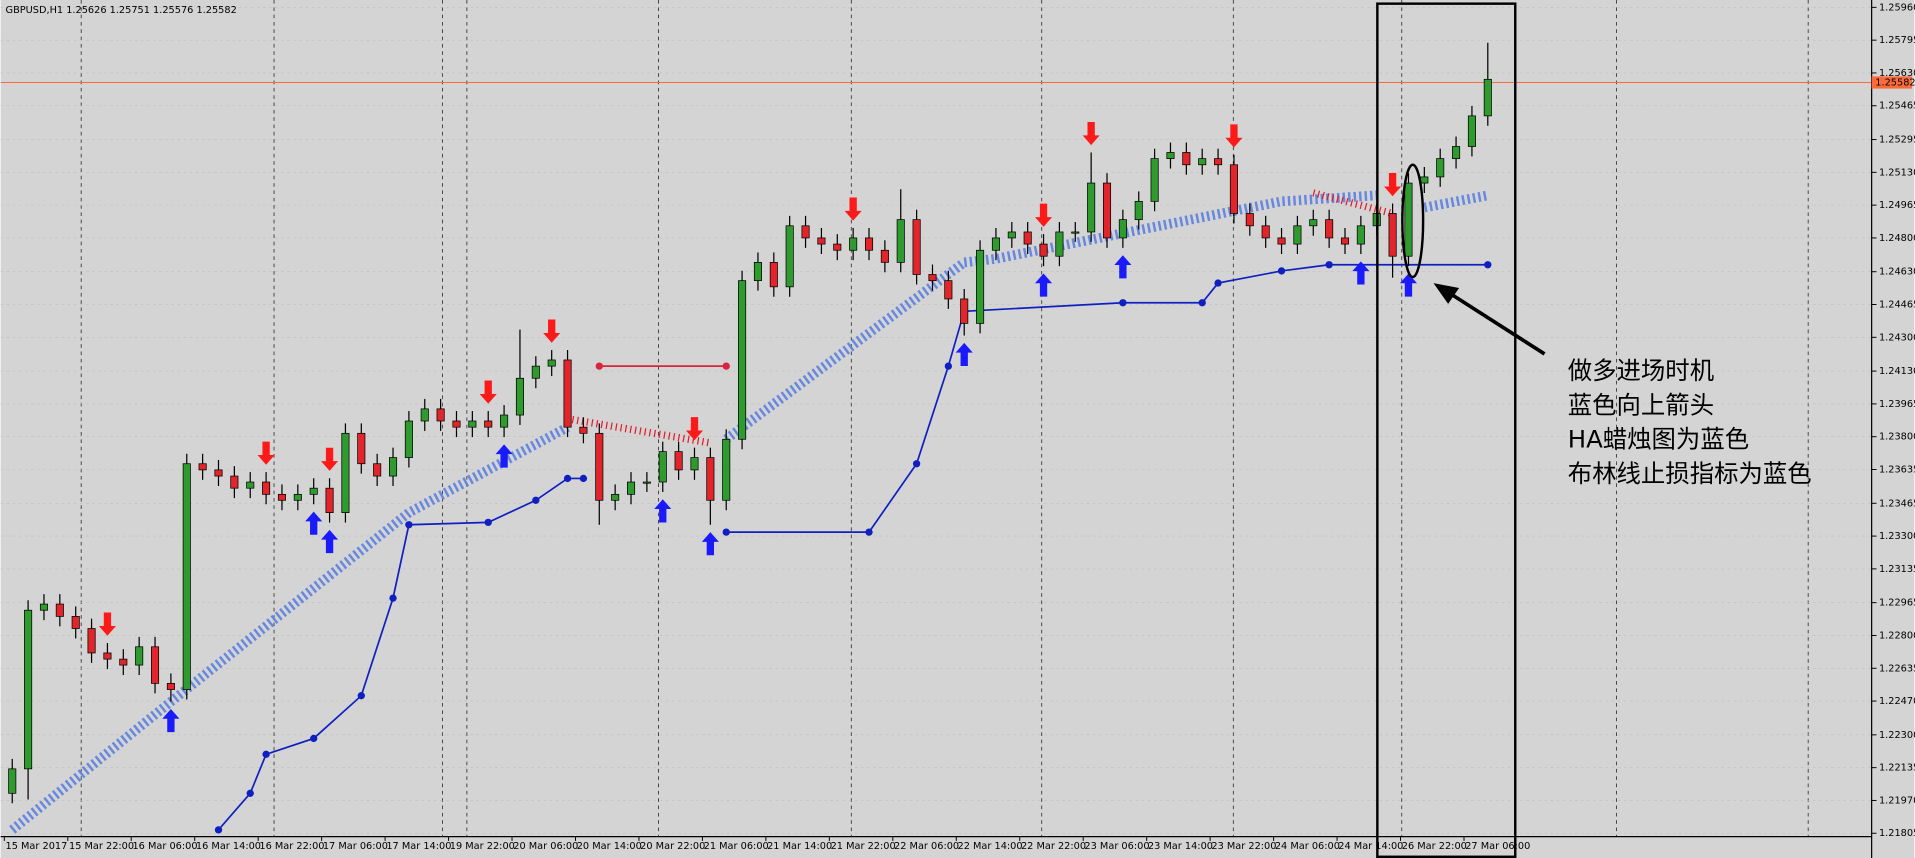 This screenshot has height=858, width=1915. Describe the element at coordinates (1897, 569) in the screenshot. I see `y-tick-label: 1.23135` at that location.